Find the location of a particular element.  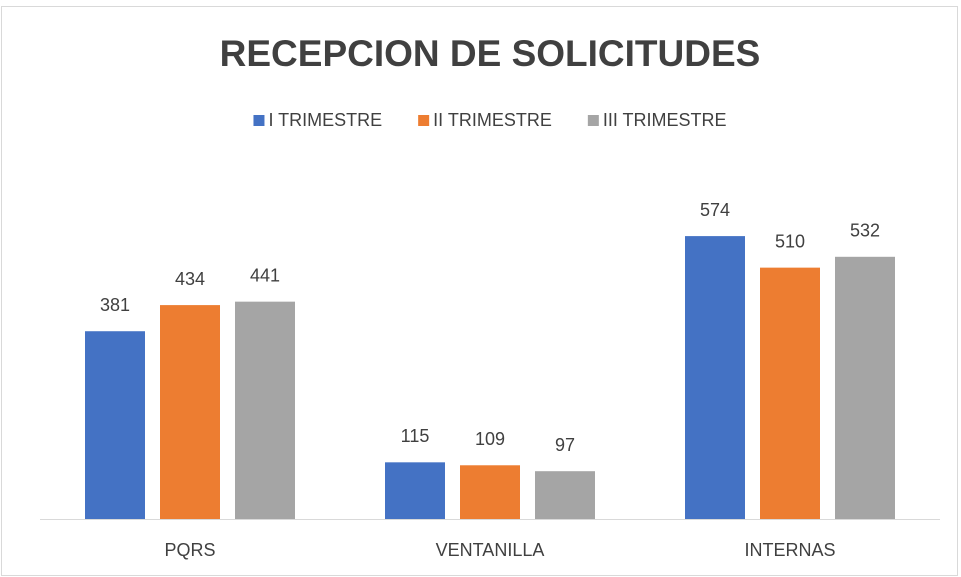

value-label: 510 is located at coordinates (790, 241).